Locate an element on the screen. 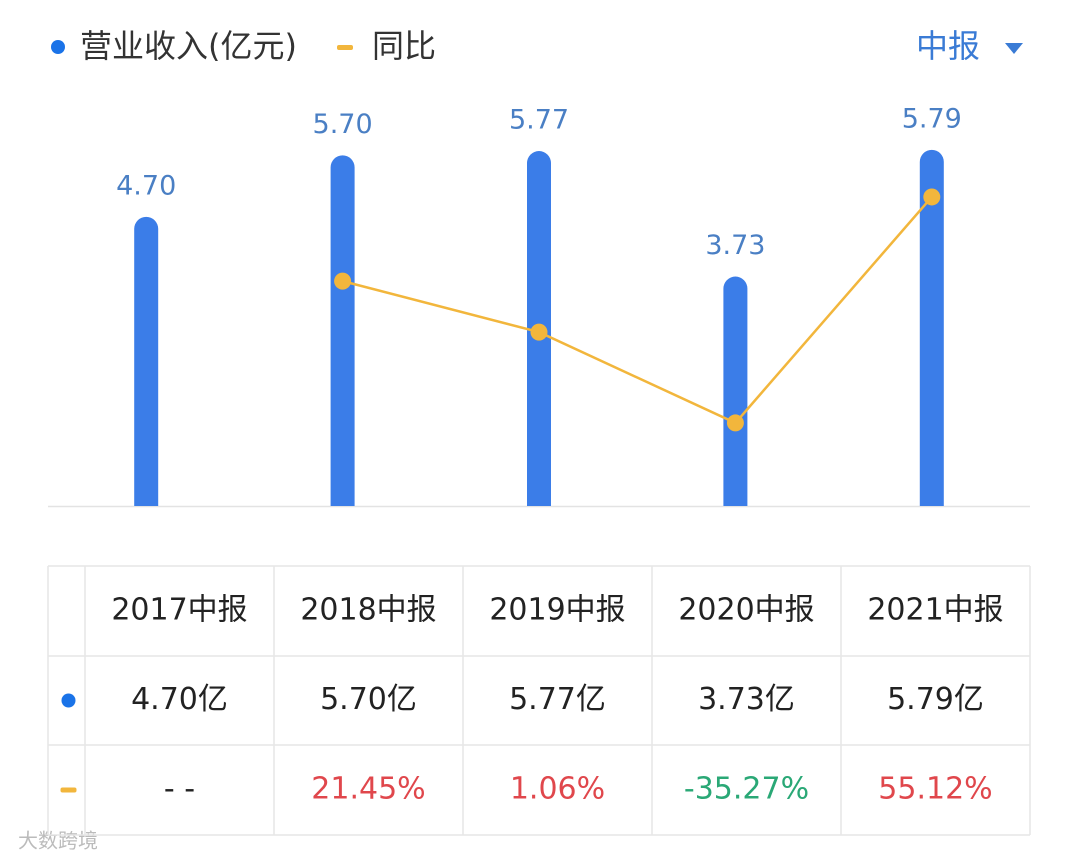 The width and height of the screenshot is (1080, 862). table-cell: 5.70亿 is located at coordinates (368, 699).